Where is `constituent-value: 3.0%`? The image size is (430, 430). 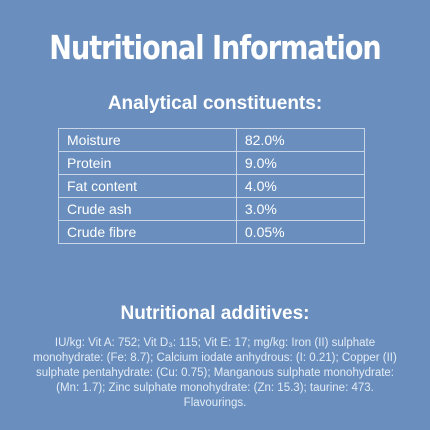 constituent-value: 3.0% is located at coordinates (300, 209).